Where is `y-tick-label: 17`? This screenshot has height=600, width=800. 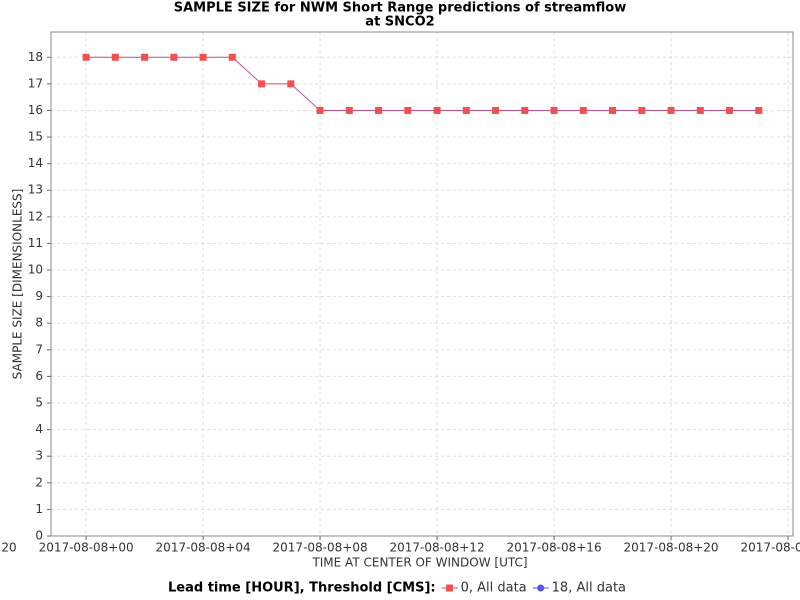 y-tick-label: 17 is located at coordinates (35, 83).